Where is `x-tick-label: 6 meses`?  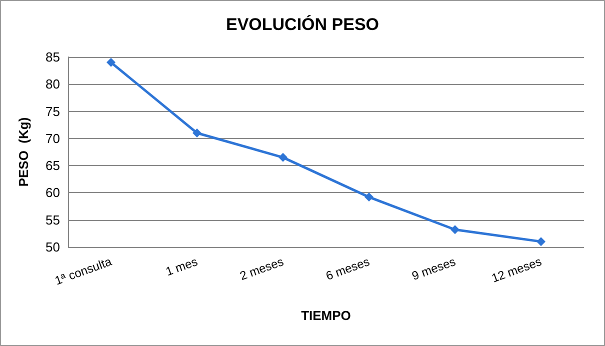
x-tick-label: 6 meses is located at coordinates (348, 269).